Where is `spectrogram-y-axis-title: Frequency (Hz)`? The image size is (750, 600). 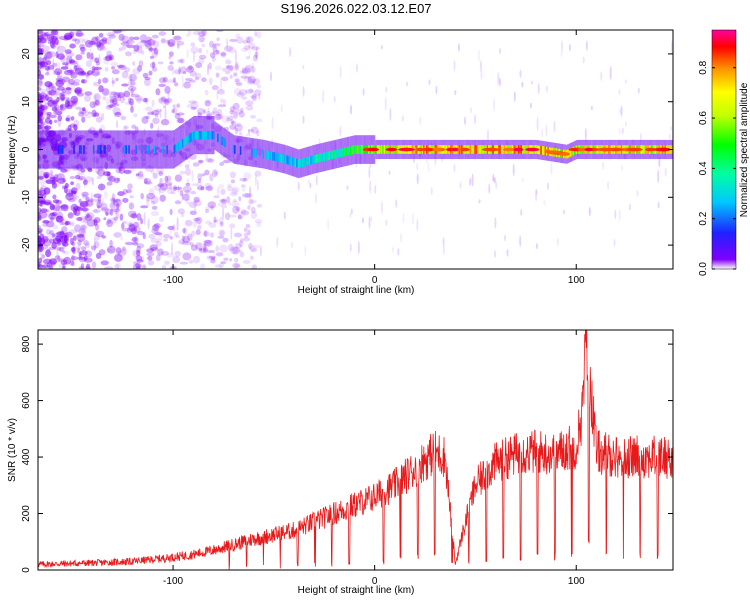 spectrogram-y-axis-title: Frequency (Hz) is located at coordinates (12, 150).